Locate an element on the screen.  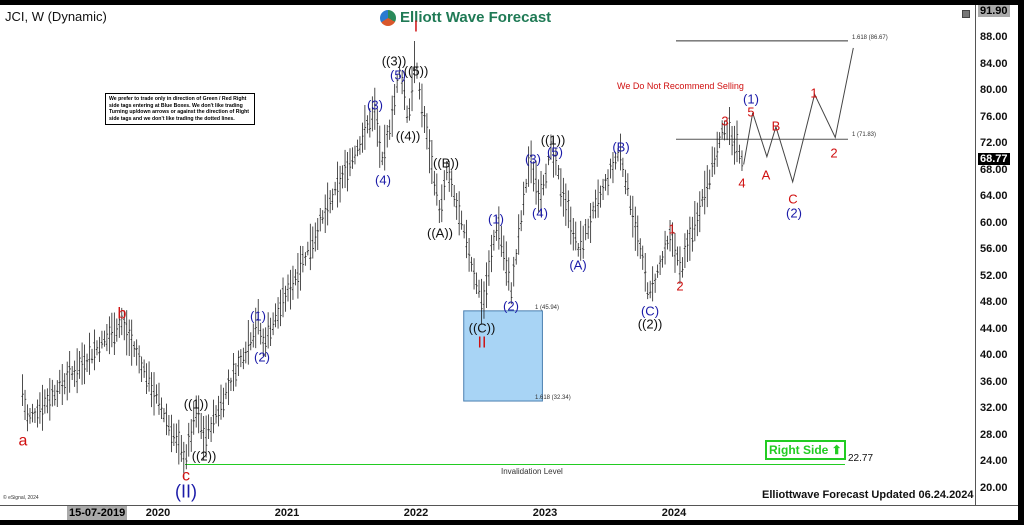
wave-label: 4 is located at coordinates (742, 183).